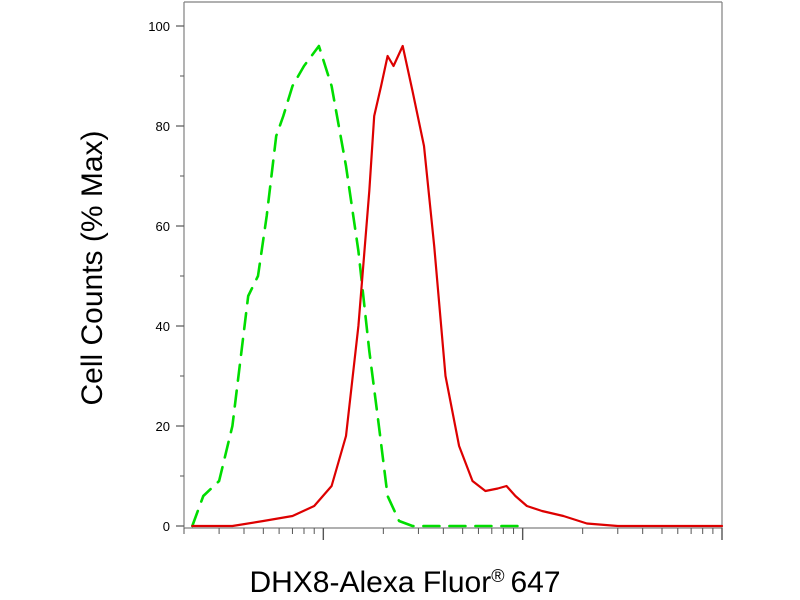  I want to click on y-tick-label: 80, so click(163, 126).